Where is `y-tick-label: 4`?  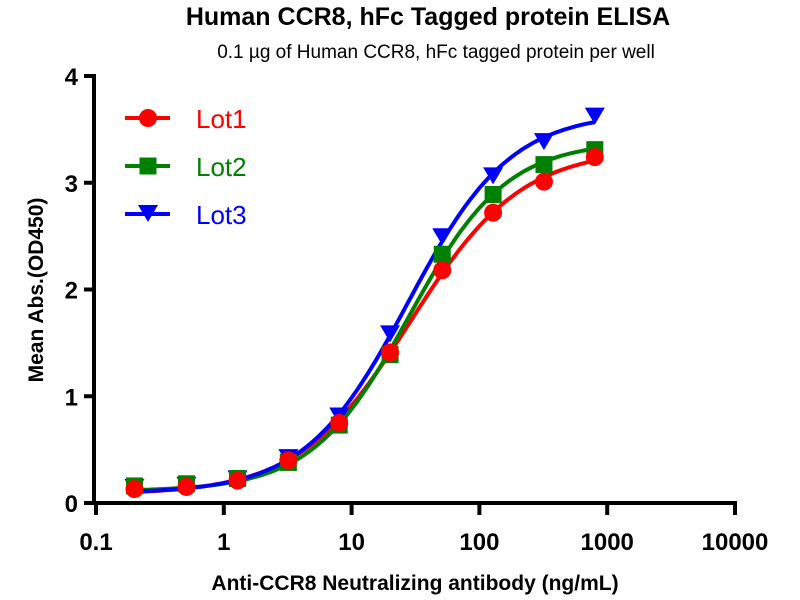 y-tick-label: 4 is located at coordinates (72, 77).